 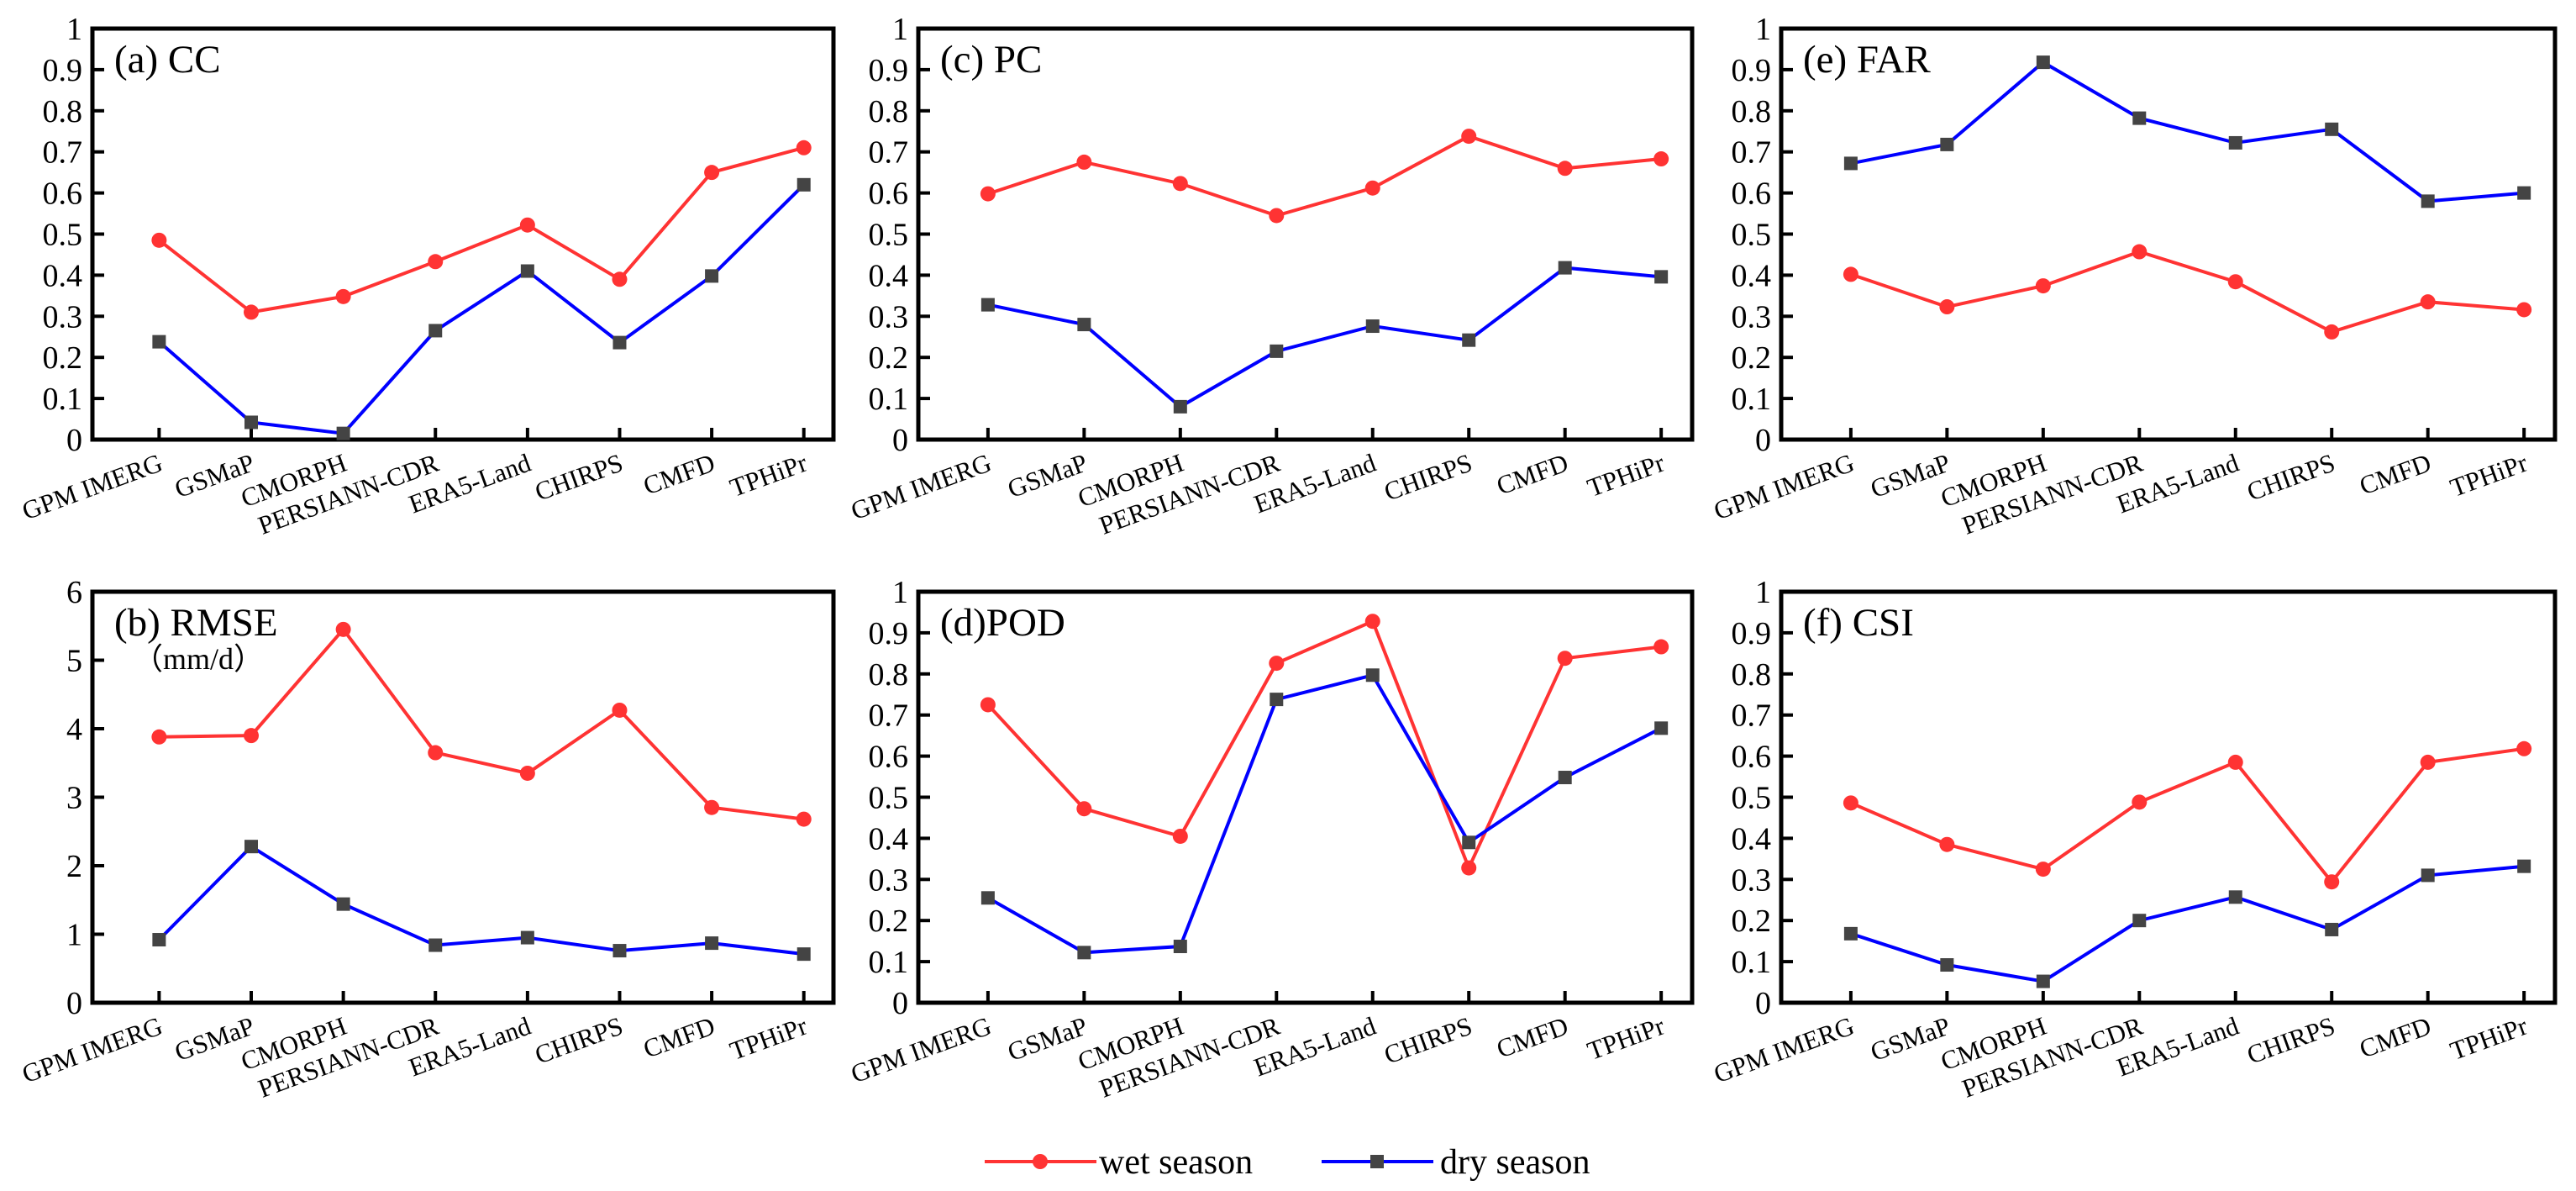 I want to click on panel-title: (f) CSI, so click(x=1858, y=623).